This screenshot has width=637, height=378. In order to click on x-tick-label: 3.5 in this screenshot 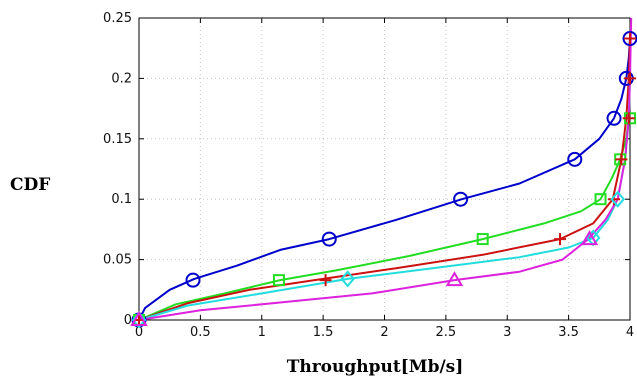, I will do `click(568, 332)`.